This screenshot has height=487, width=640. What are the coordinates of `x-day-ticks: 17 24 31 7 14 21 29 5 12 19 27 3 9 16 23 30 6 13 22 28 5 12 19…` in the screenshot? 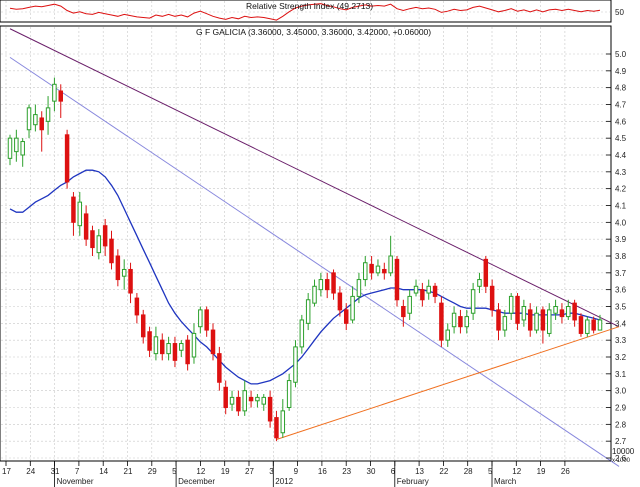 It's located at (286, 468).